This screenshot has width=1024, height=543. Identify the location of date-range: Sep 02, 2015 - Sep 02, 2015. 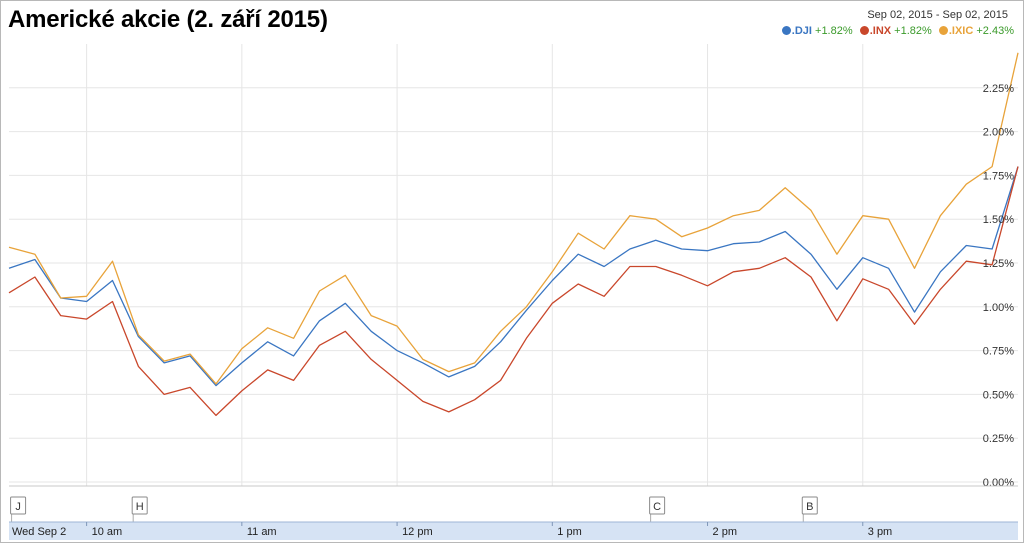
(937, 15).